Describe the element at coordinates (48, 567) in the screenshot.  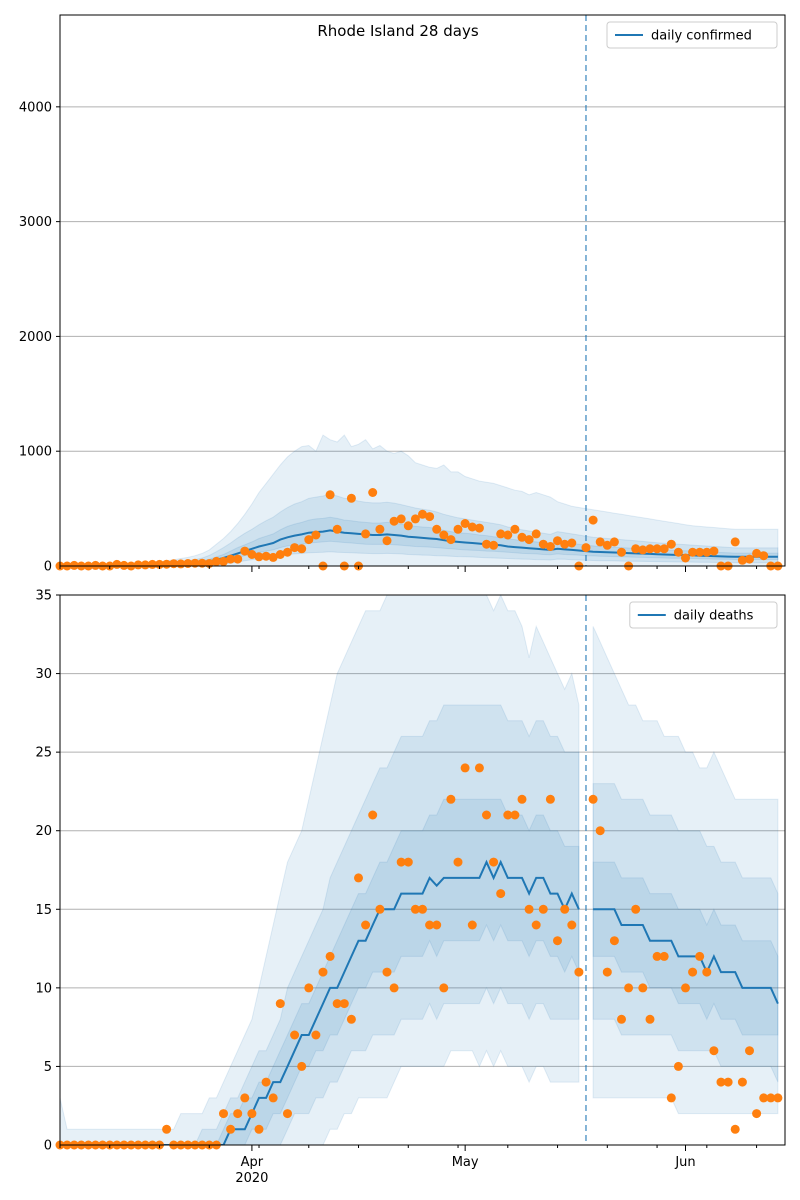
I see `y-tick-label: 0` at that location.